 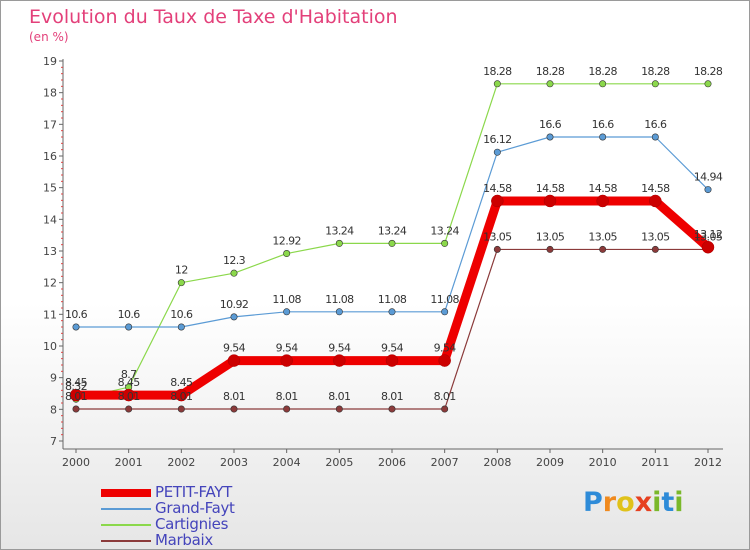 I want to click on x-tick-label: 2011, so click(x=655, y=462).